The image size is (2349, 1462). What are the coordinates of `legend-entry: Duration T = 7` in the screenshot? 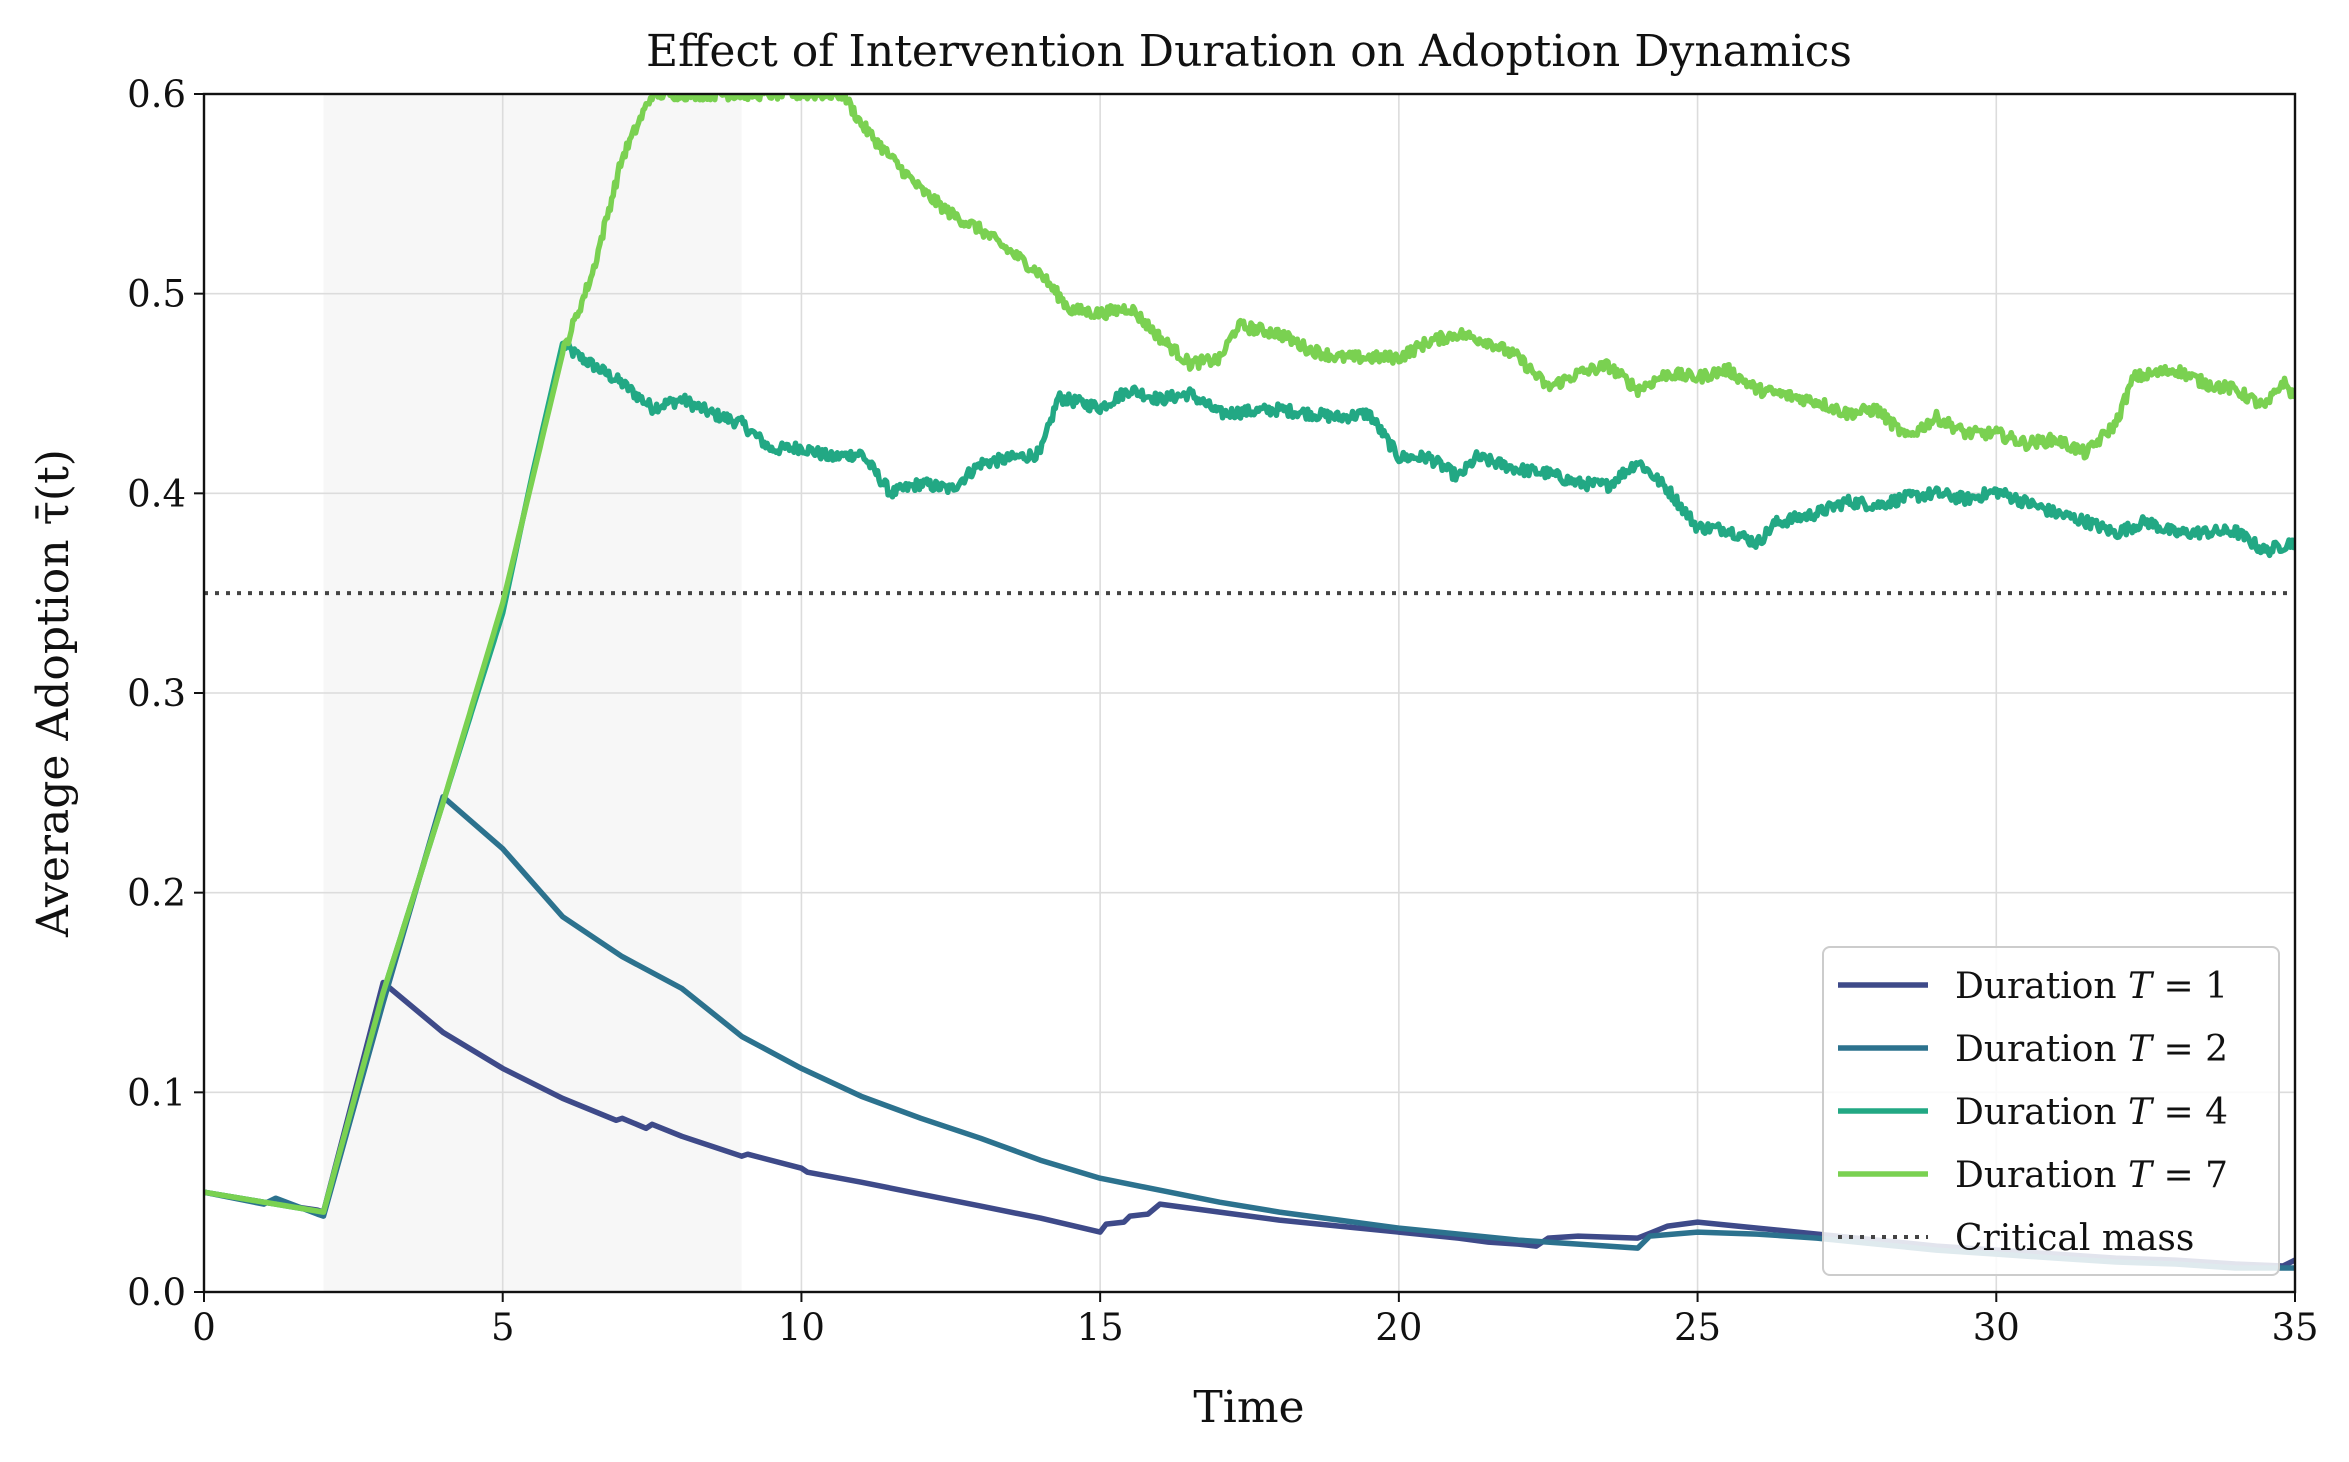 It's located at (2033, 1175).